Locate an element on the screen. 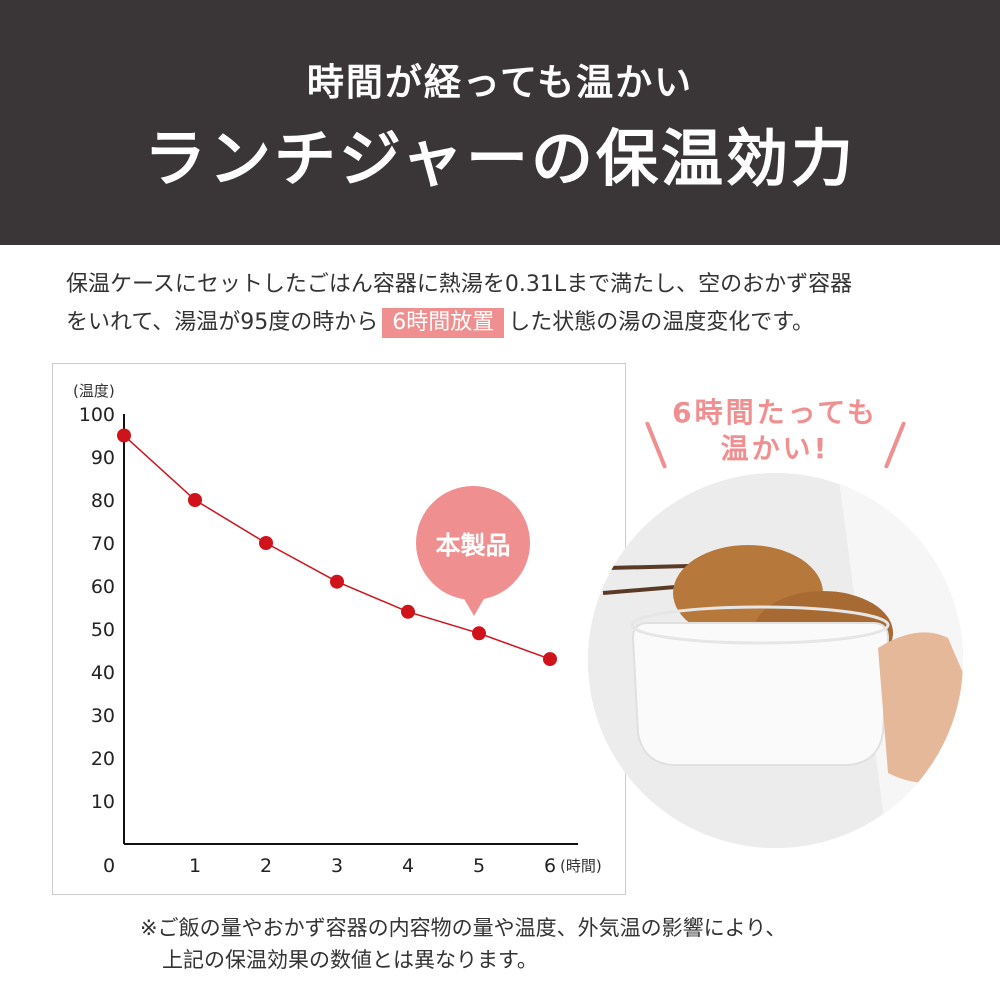 This screenshot has width=1000, height=1000. y-tick-label: 30 is located at coordinates (103, 716).